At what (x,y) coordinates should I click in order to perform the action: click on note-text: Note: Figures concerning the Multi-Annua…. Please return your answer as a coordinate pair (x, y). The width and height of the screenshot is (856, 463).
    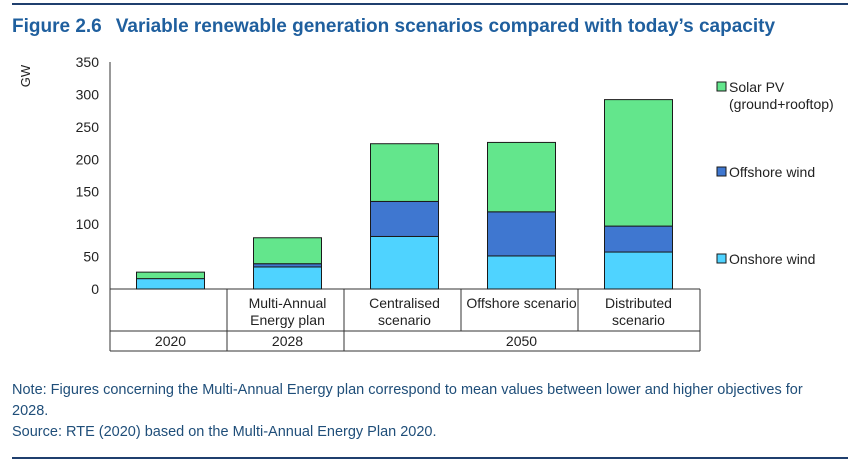
    Looking at the image, I should click on (407, 400).